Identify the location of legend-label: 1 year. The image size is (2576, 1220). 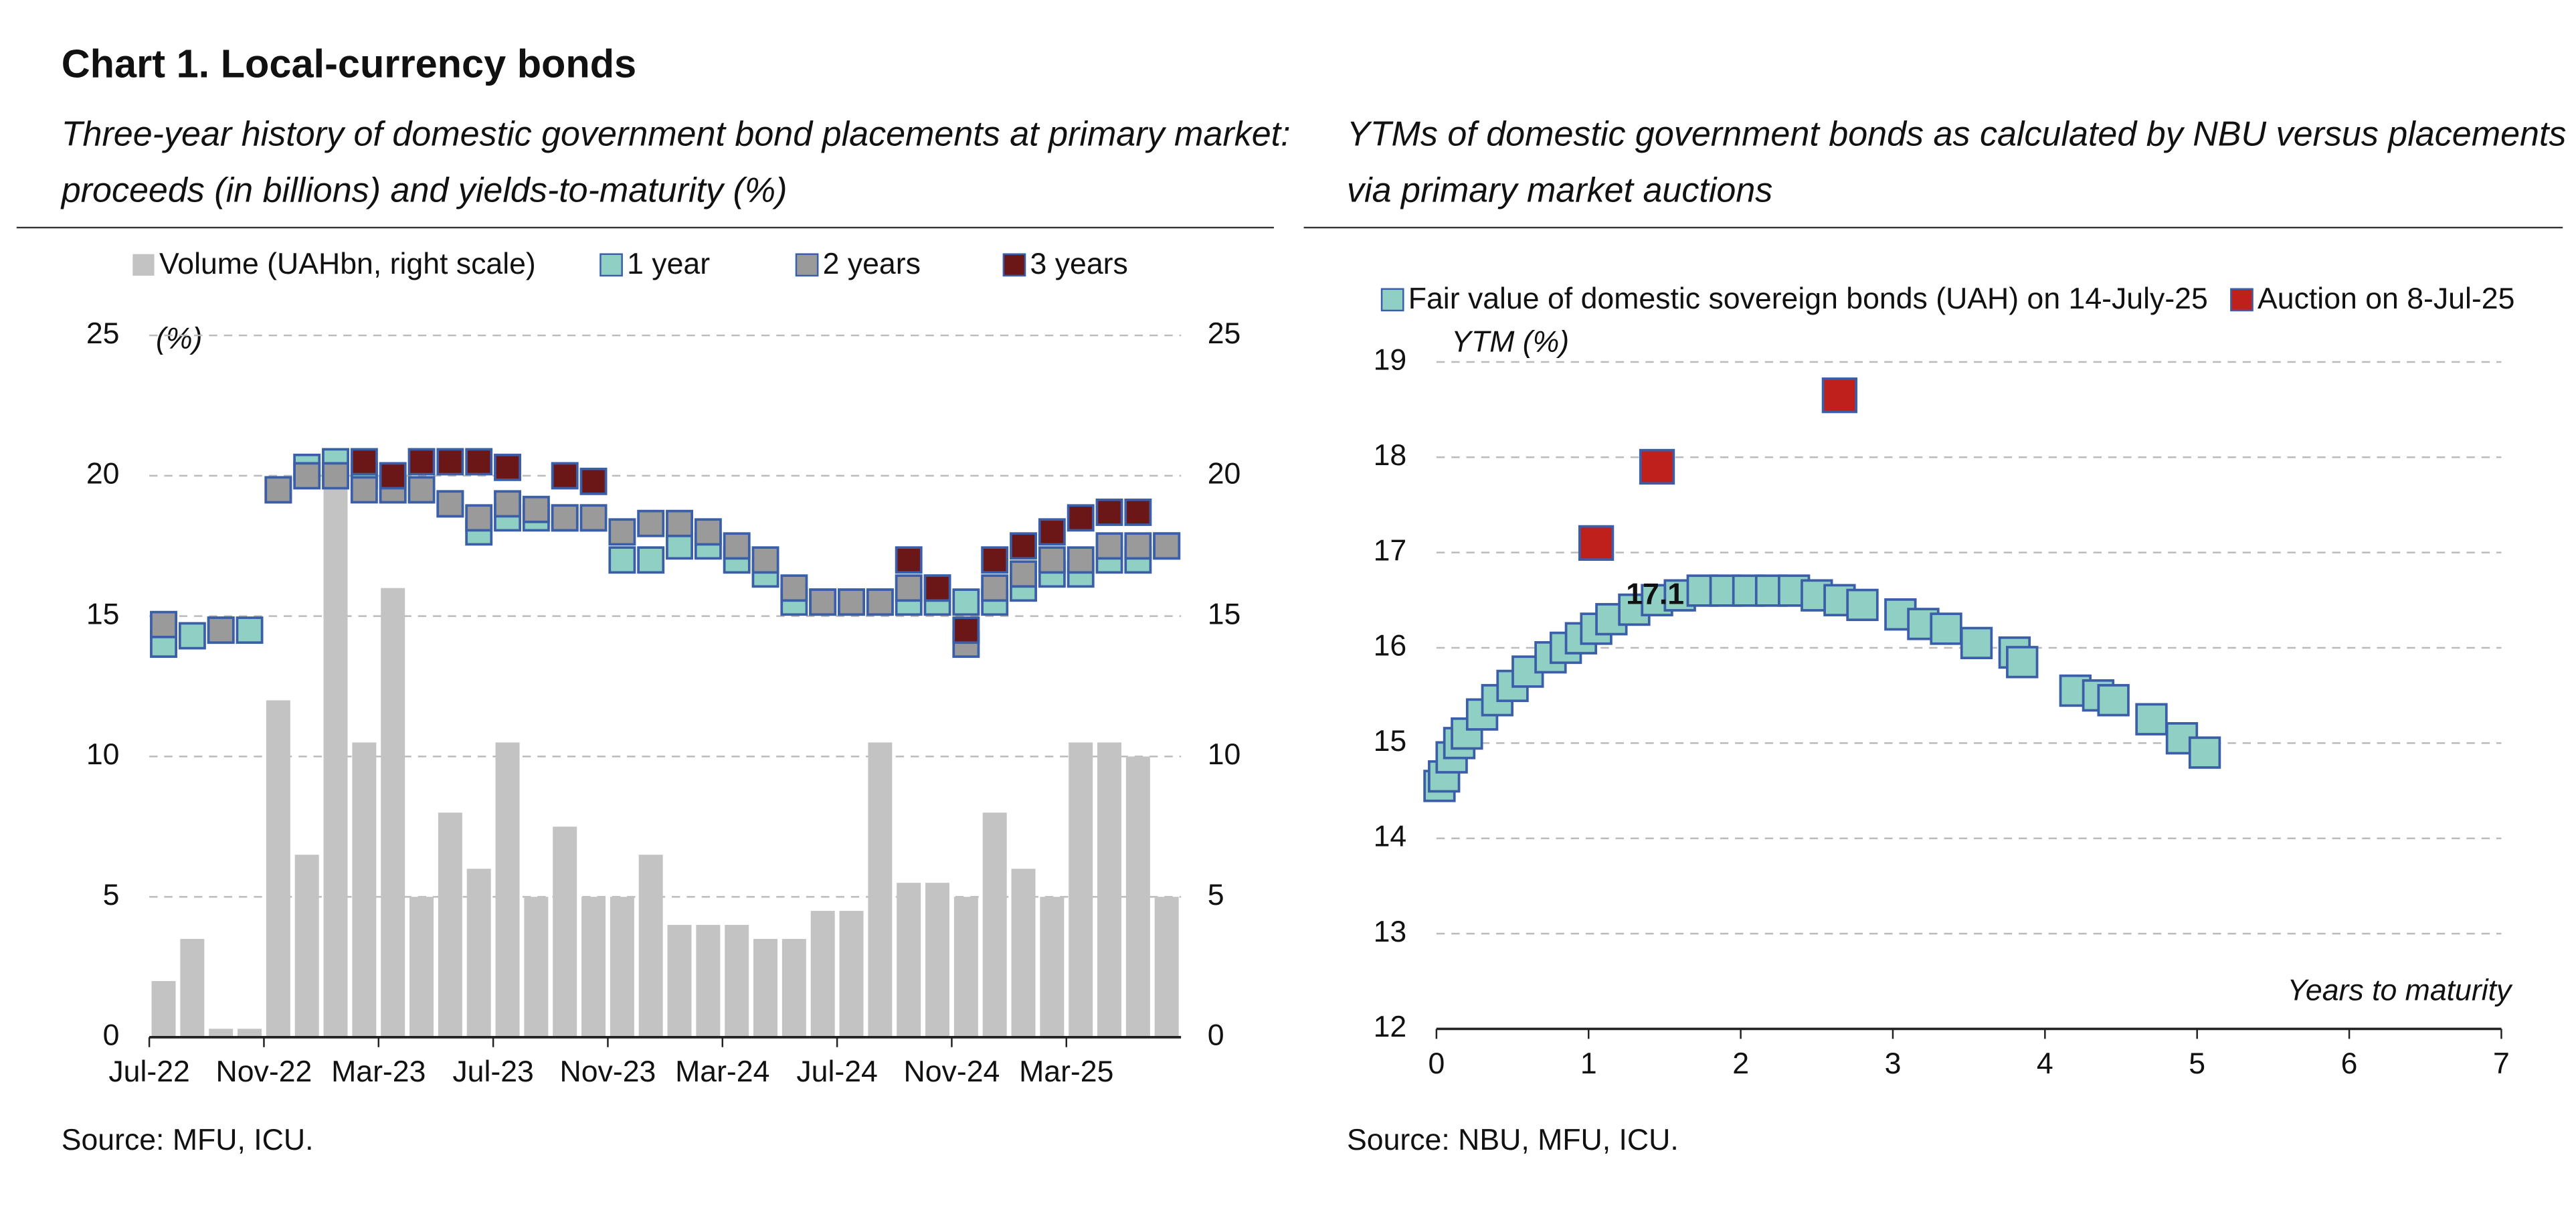
(668, 264).